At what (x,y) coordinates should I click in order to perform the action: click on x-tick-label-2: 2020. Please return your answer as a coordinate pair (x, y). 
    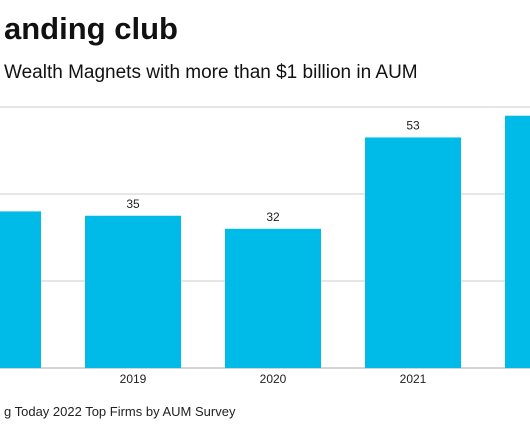
    Looking at the image, I should click on (273, 379).